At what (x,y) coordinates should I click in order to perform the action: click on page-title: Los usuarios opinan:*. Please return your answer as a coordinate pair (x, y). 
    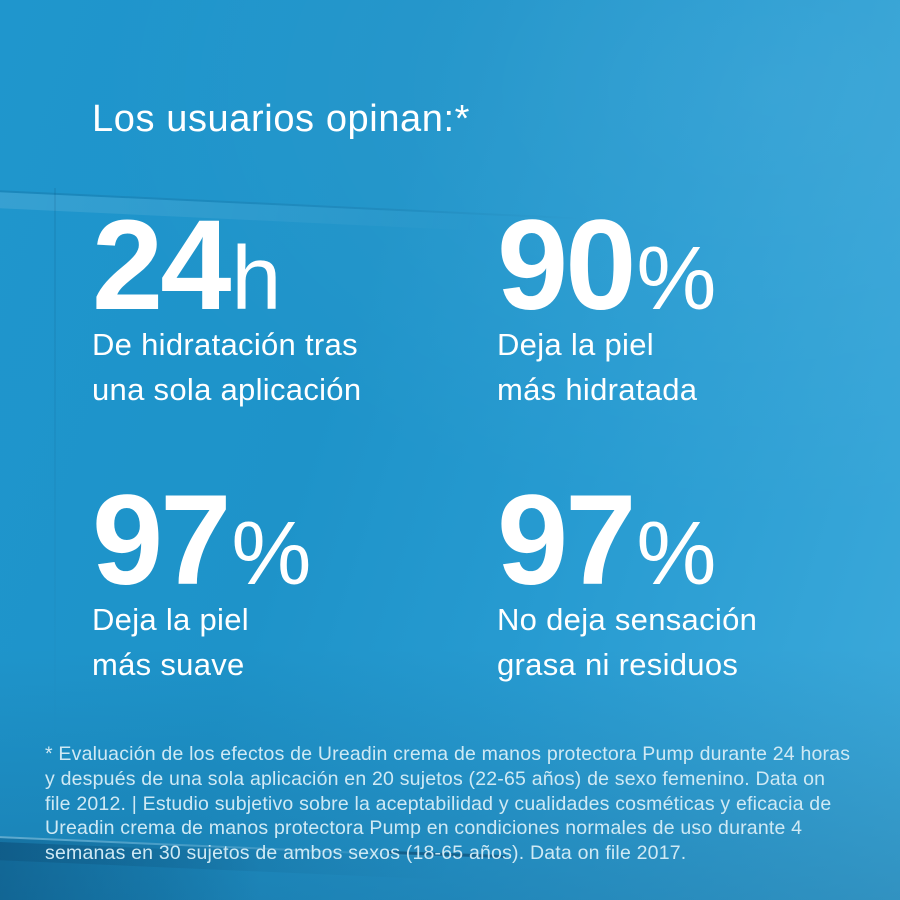
    Looking at the image, I should click on (281, 119).